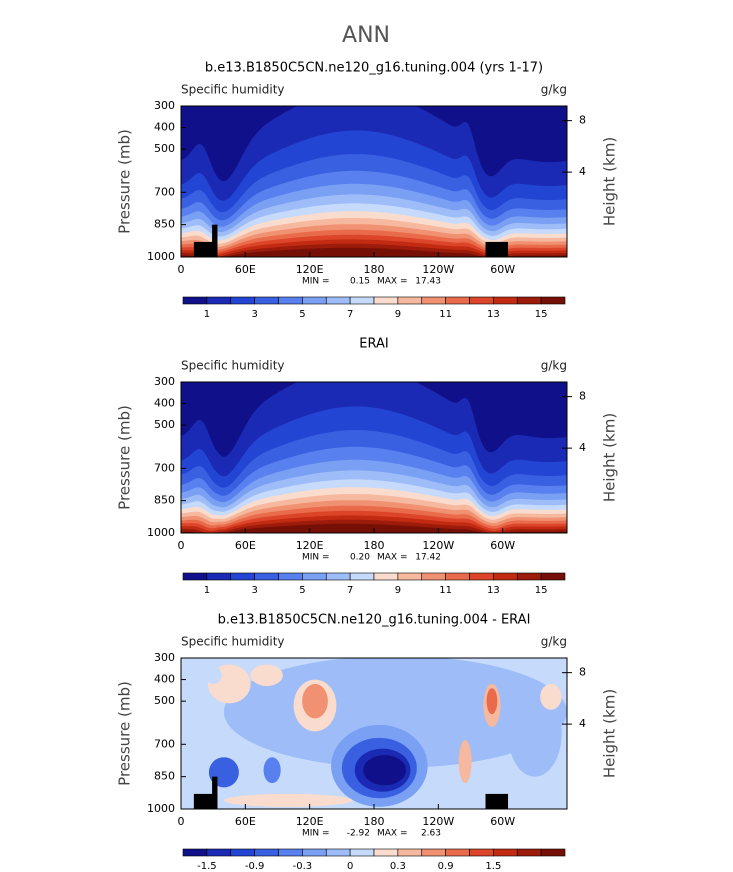  Describe the element at coordinates (373, 344) in the screenshot. I see `panel-title: ERAI` at that location.